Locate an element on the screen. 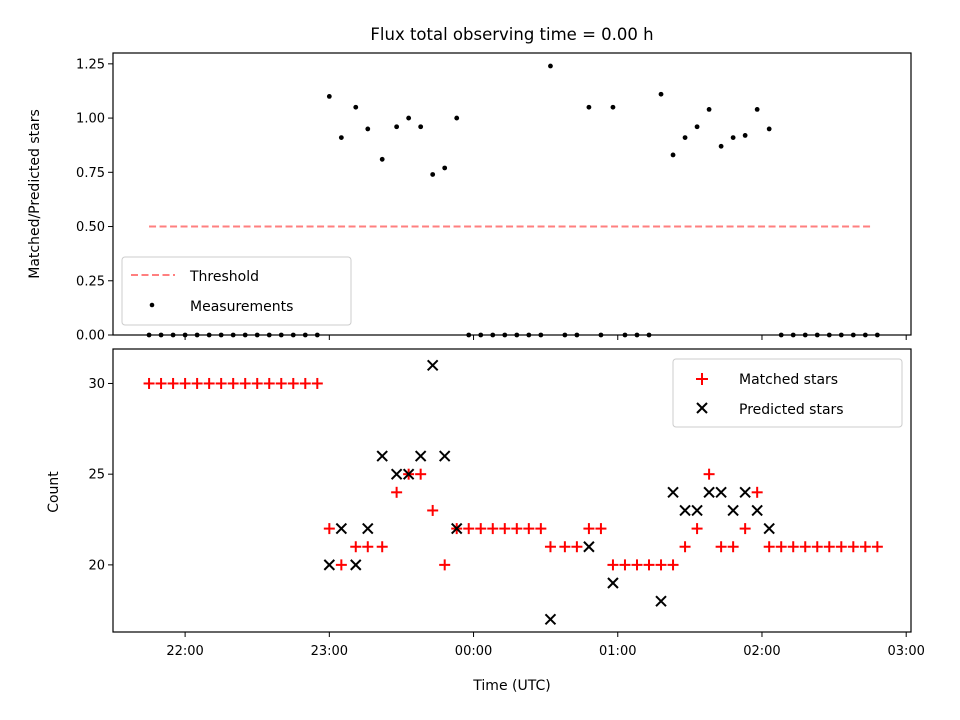 This screenshot has width=960, height=720. bottom-x-tick-label: 02:00 is located at coordinates (761, 651).